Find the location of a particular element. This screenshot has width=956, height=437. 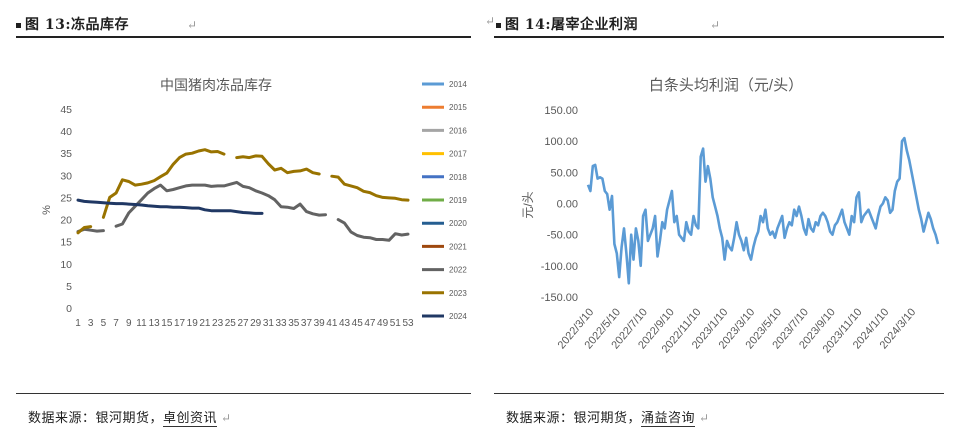

y-tick-label: 100.00 is located at coordinates (561, 142).